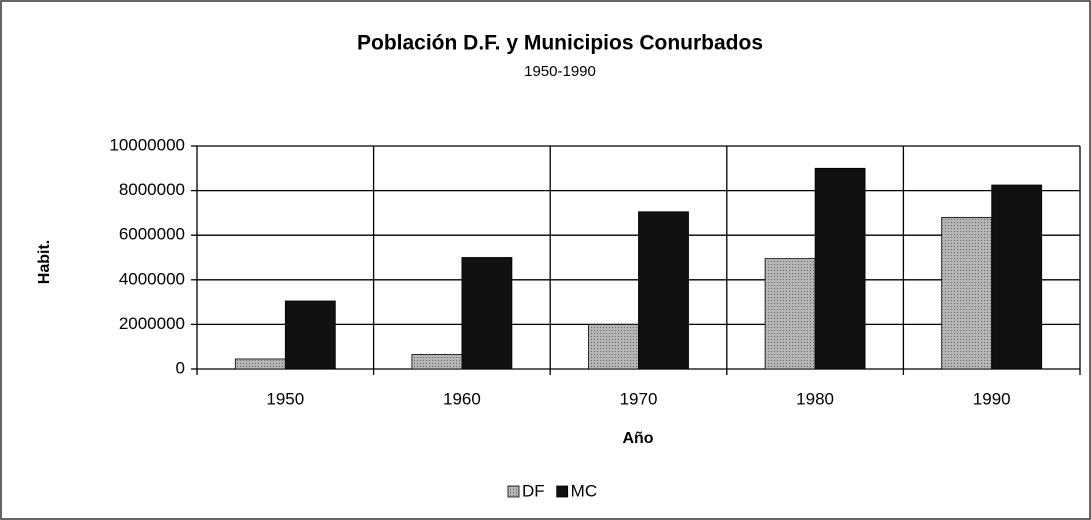 The height and width of the screenshot is (520, 1091). What do you see at coordinates (552, 490) in the screenshot?
I see `legend: DF MC` at bounding box center [552, 490].